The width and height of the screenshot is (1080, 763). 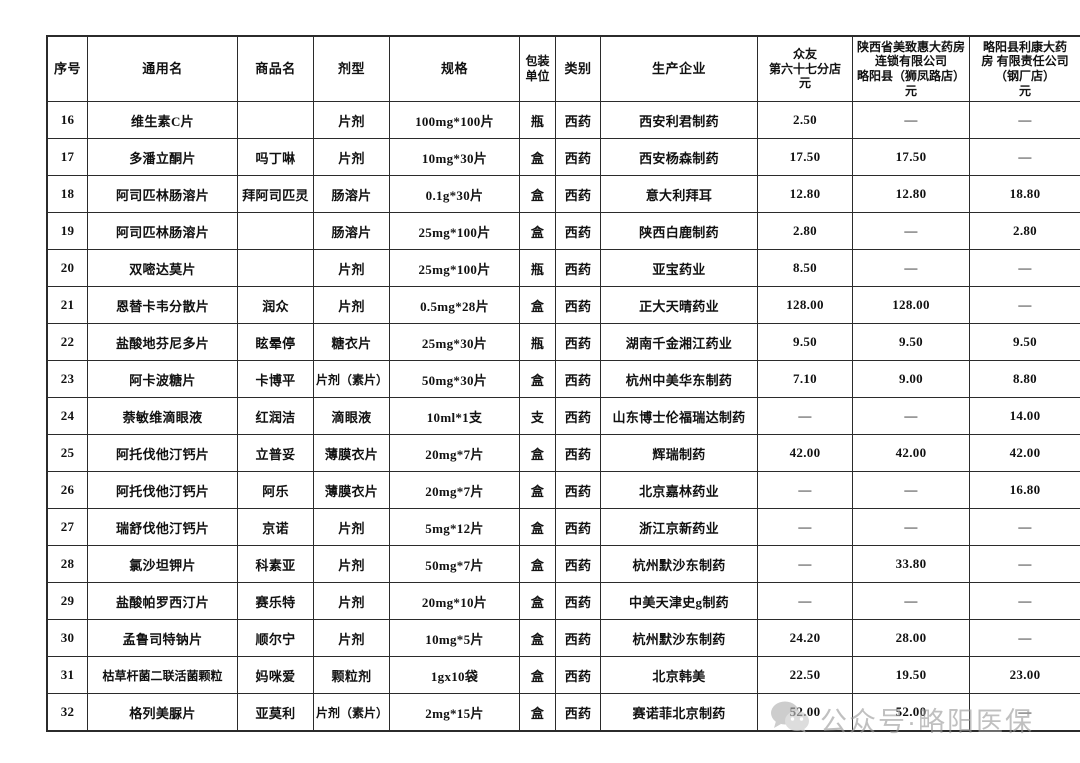 What do you see at coordinates (1024, 194) in the screenshot?
I see `cell-price3: 18.80` at bounding box center [1024, 194].